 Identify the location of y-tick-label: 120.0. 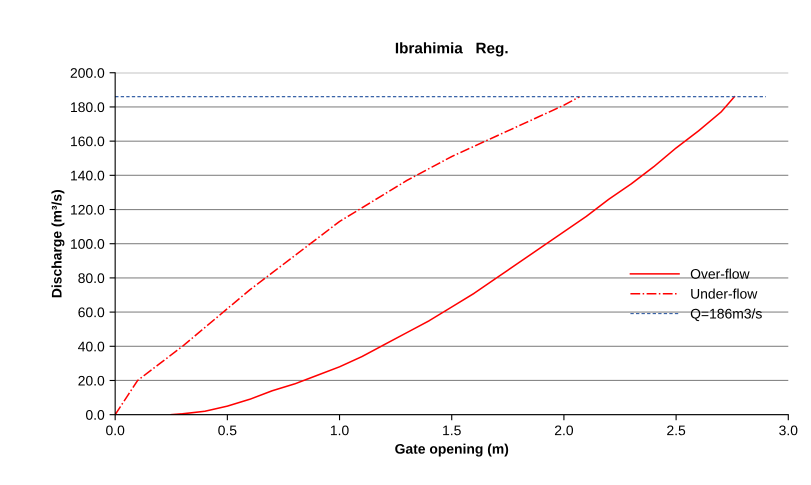
(87, 209).